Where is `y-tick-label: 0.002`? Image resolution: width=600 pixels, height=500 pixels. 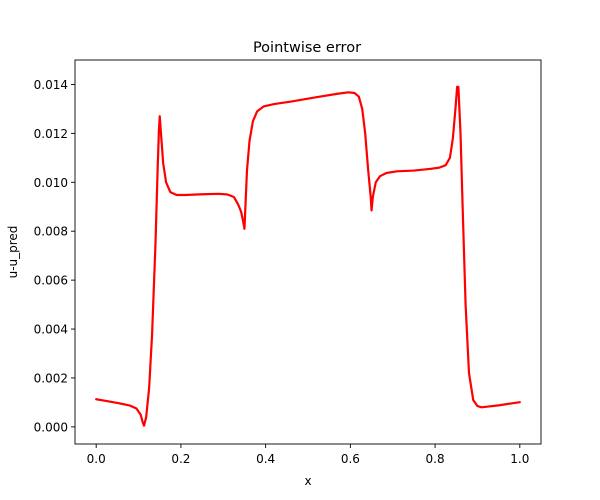
y-tick-label: 0.002 is located at coordinates (51, 378).